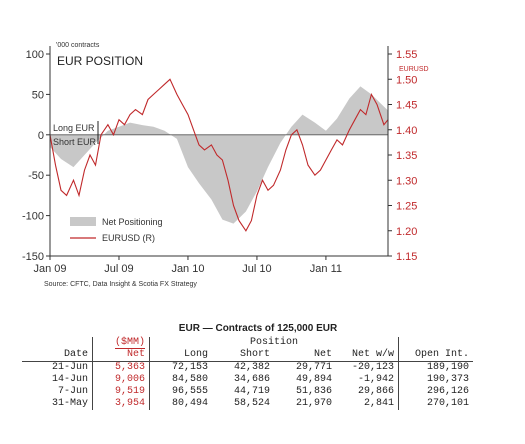  What do you see at coordinates (180, 355) in the screenshot?
I see `col-header-long: Long` at bounding box center [180, 355].